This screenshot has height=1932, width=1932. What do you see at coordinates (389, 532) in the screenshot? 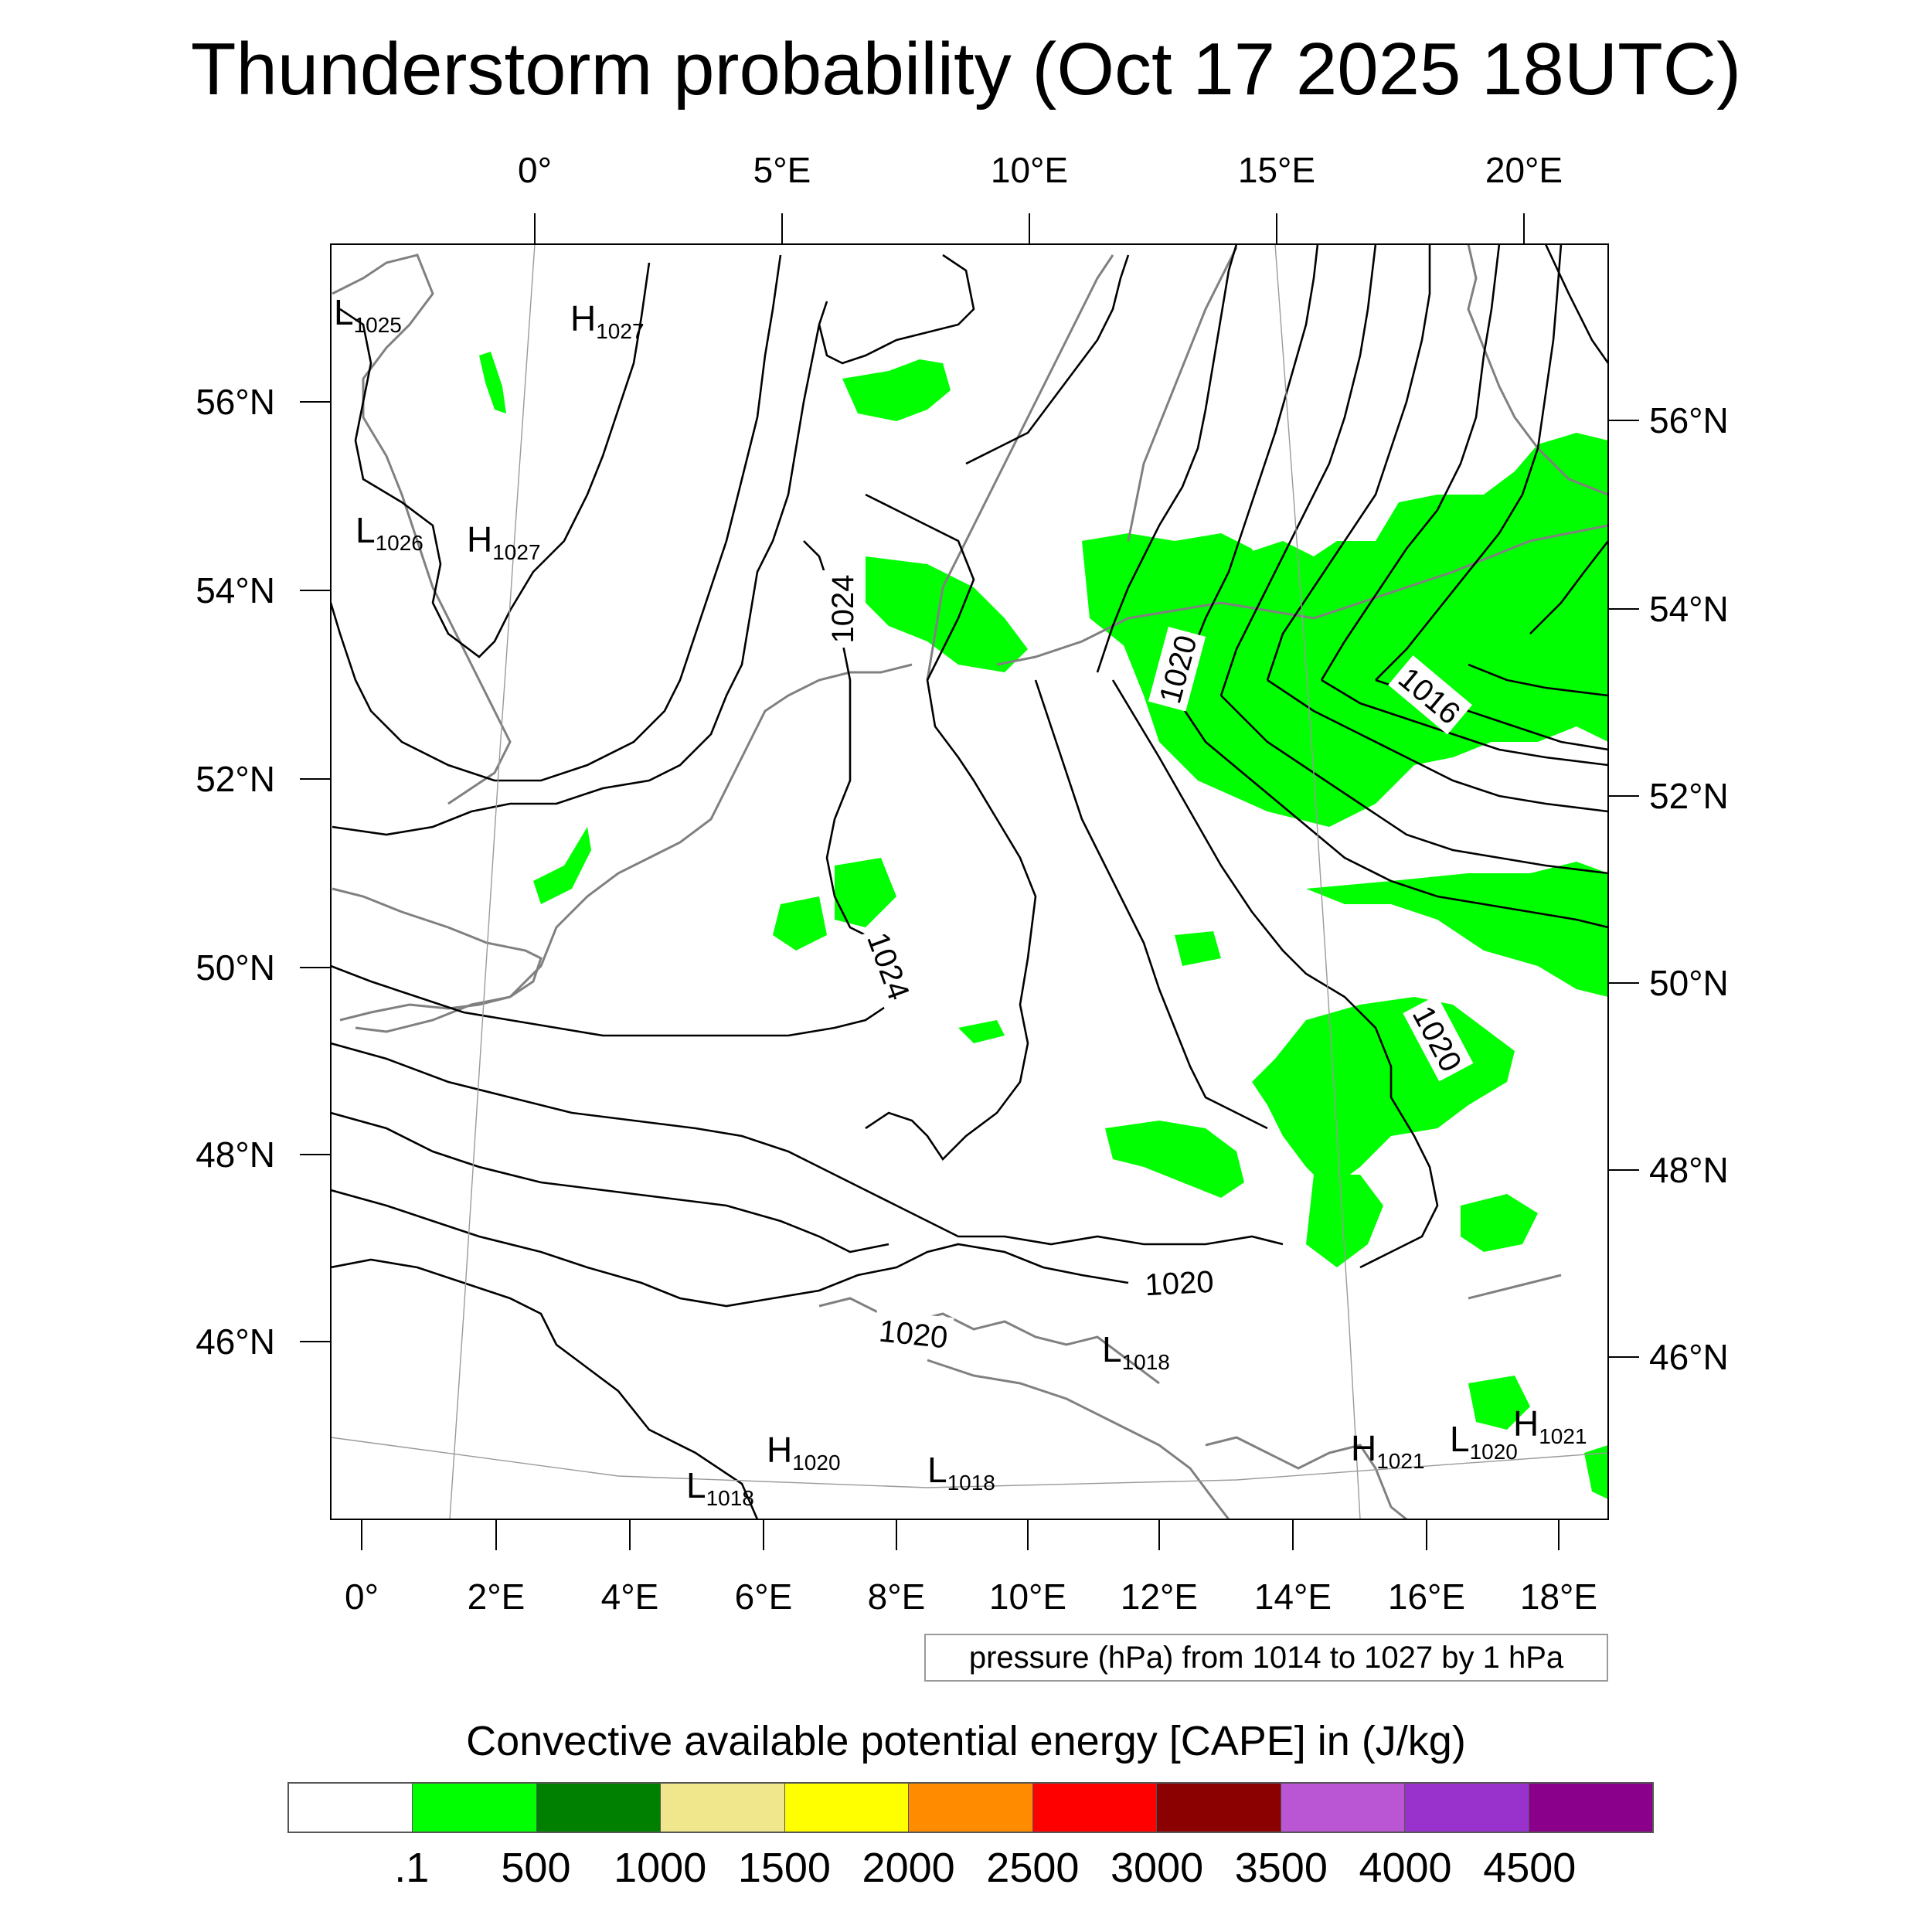
I see `pressure-center: L1026` at bounding box center [389, 532].